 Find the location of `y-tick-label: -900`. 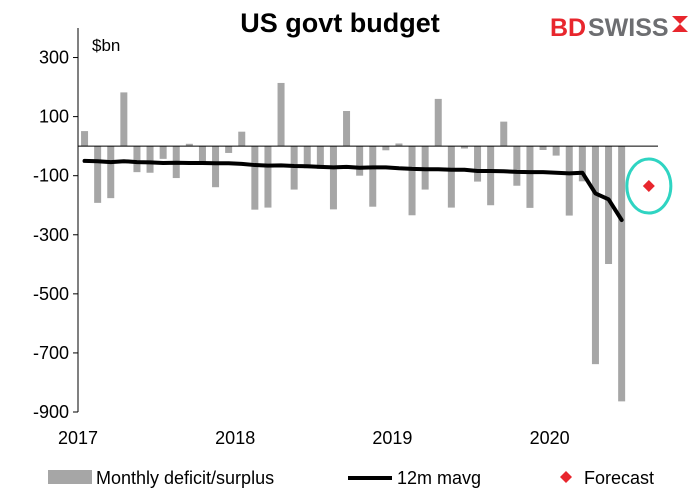

y-tick-label: -900 is located at coordinates (51, 412).